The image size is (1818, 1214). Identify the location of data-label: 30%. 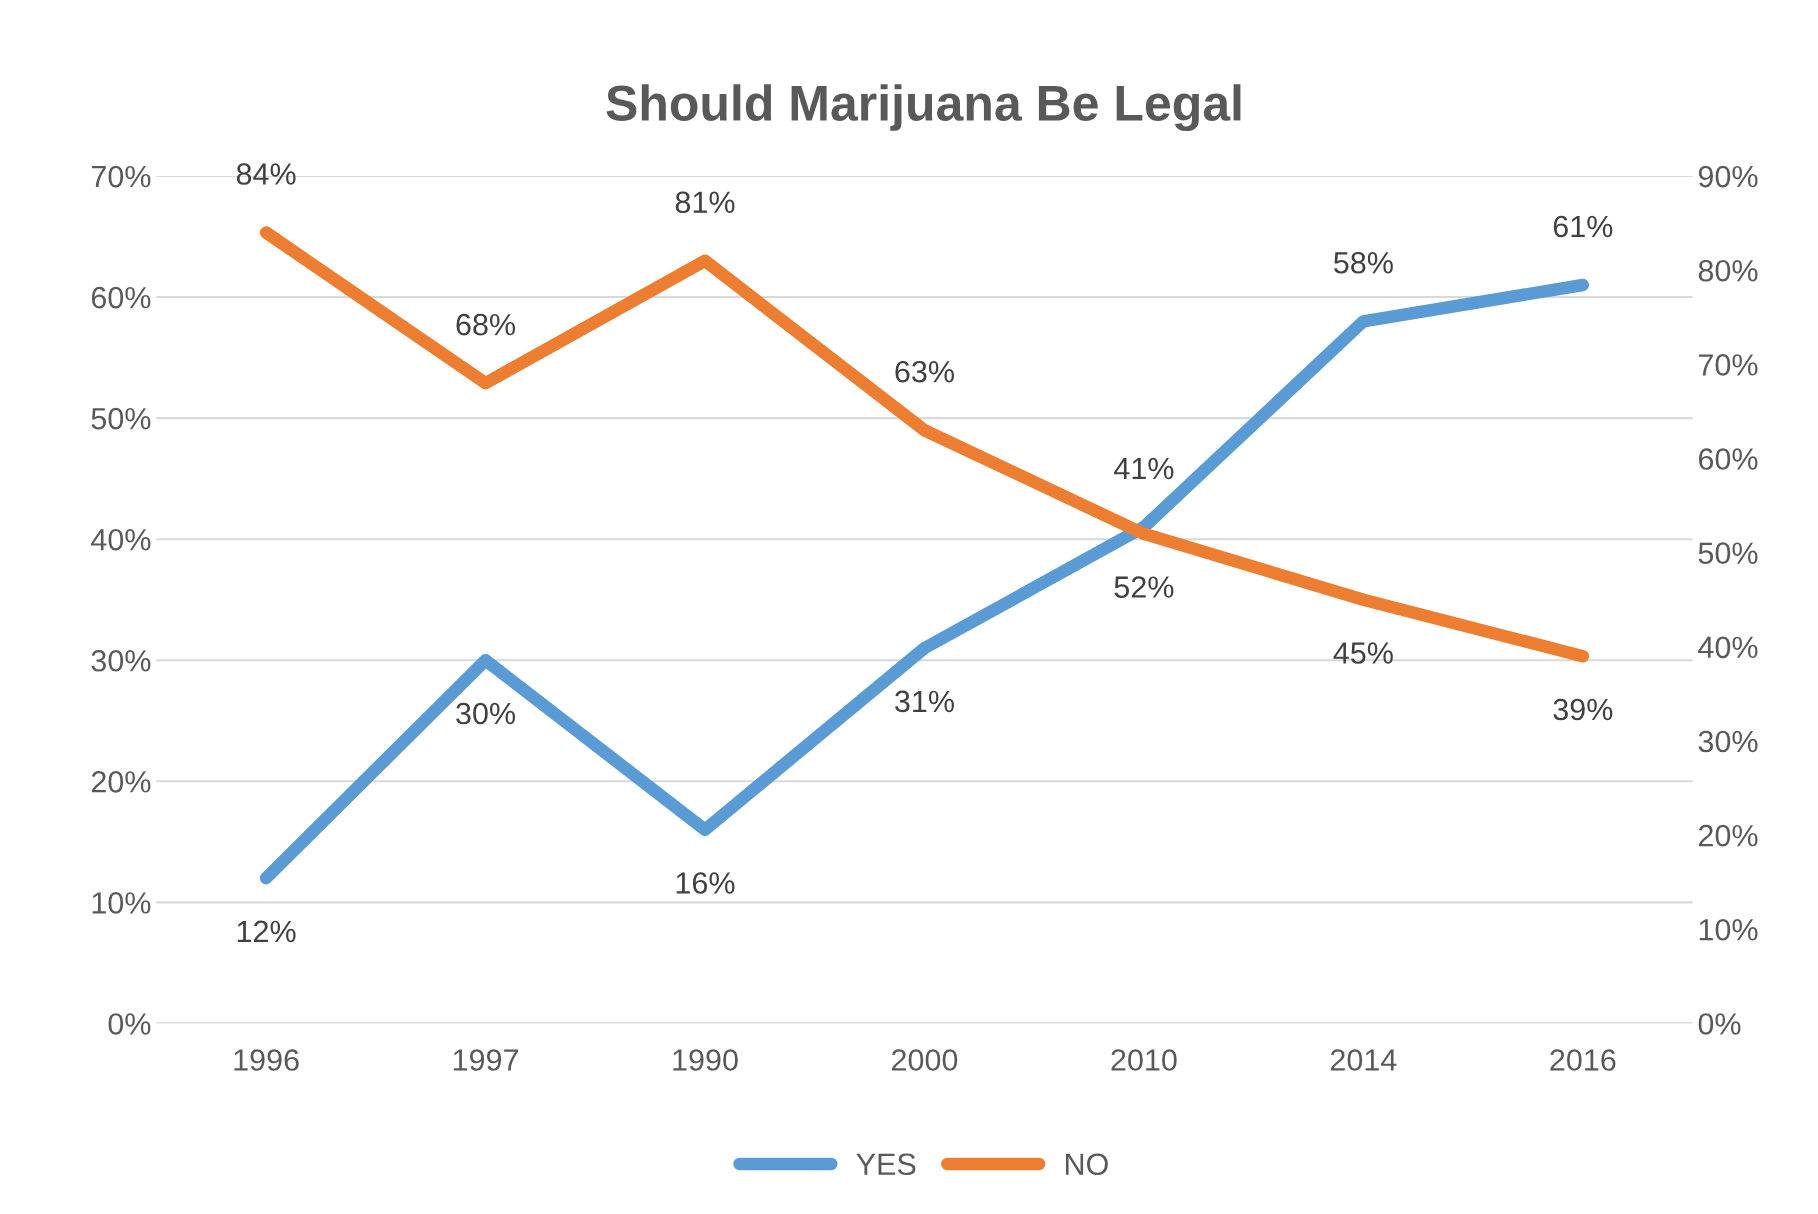
(486, 713).